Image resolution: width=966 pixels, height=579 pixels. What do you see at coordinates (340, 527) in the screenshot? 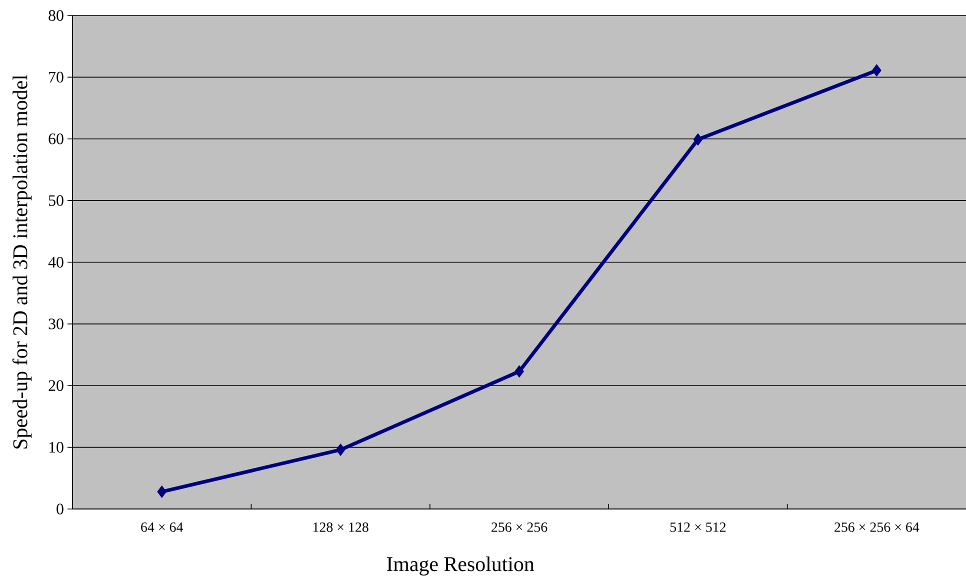
I see `x-tick-label: 128 × 128` at bounding box center [340, 527].